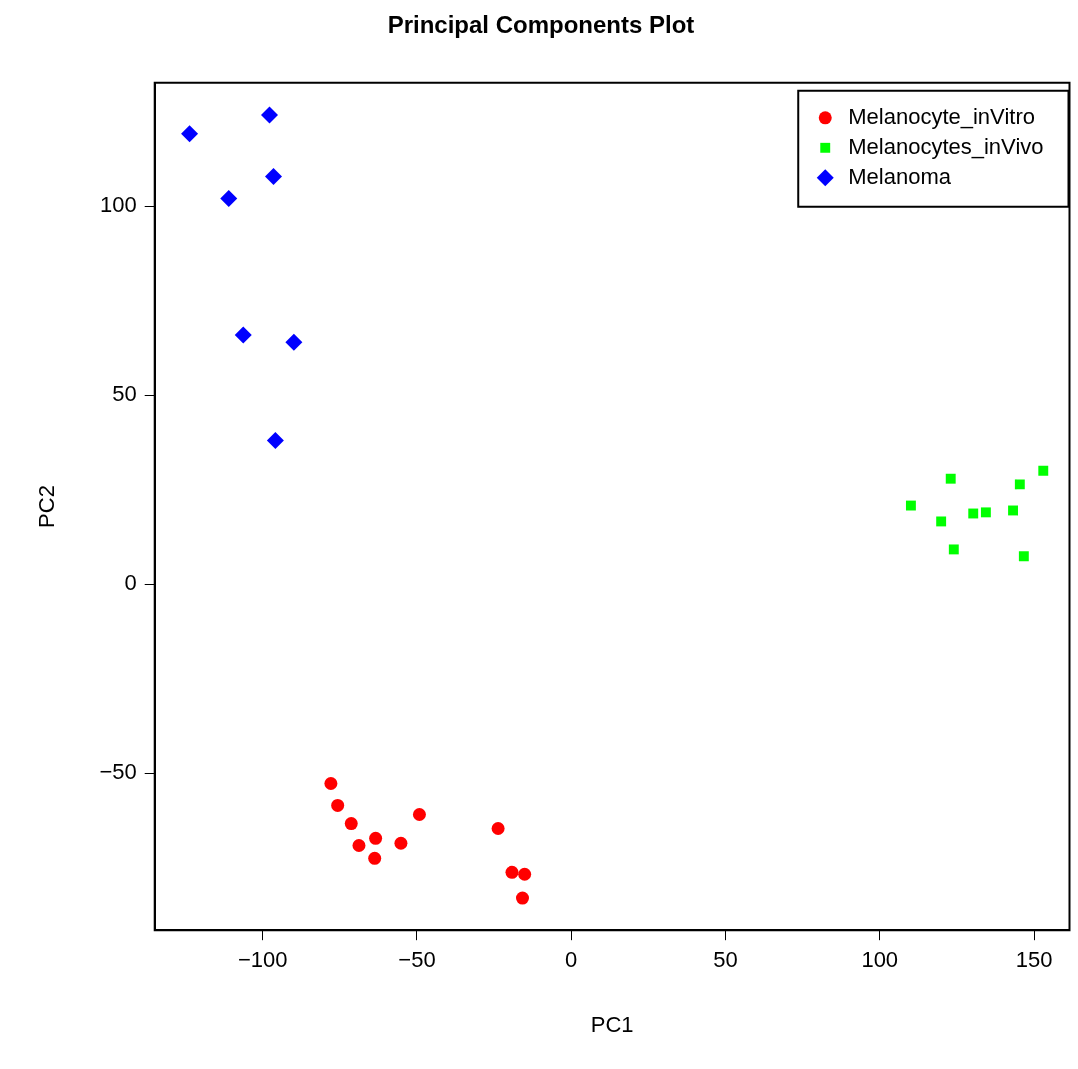 The height and width of the screenshot is (1069, 1078). I want to click on y-tick-label: −50, so click(118, 772).